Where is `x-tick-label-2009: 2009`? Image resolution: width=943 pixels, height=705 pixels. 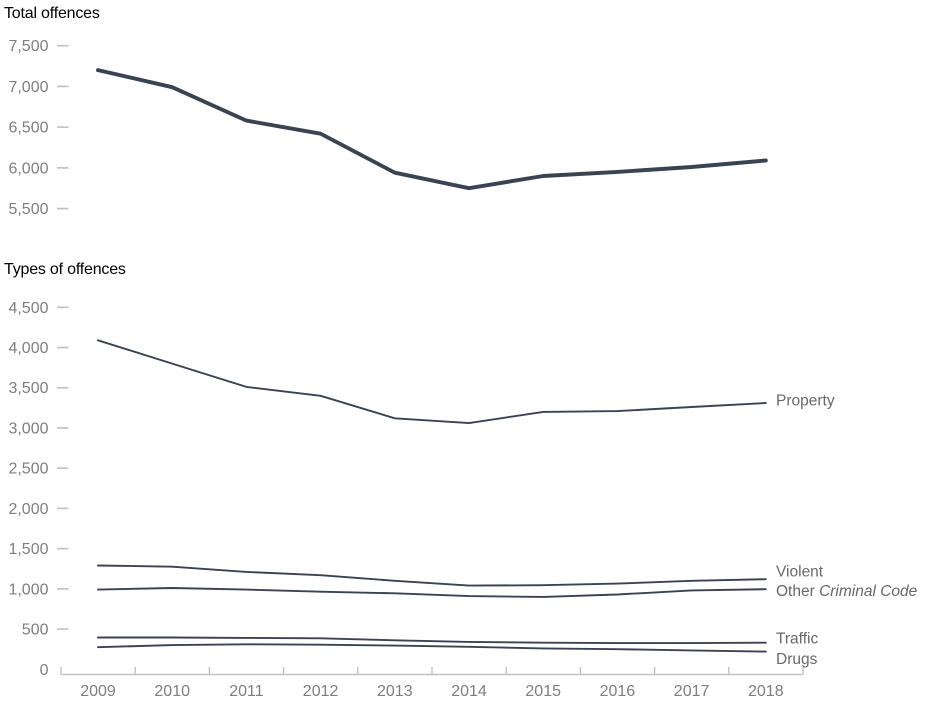 x-tick-label-2009: 2009 is located at coordinates (98, 691).